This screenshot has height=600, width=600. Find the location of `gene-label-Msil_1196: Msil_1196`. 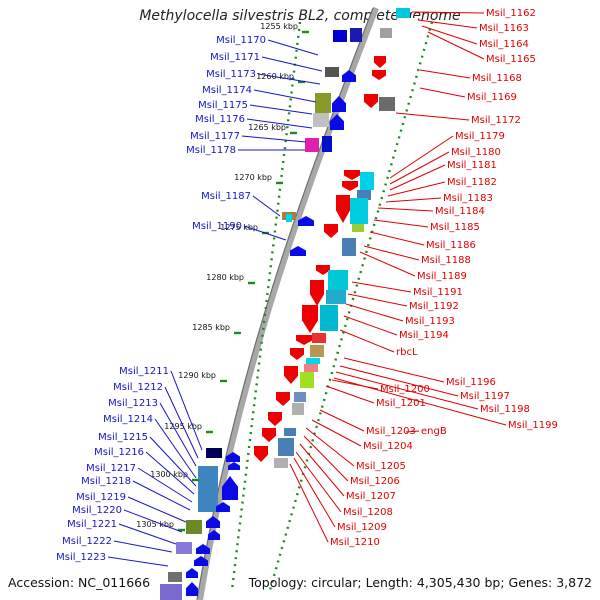

gene-label-Msil_1196: Msil_1196 is located at coordinates (471, 382).